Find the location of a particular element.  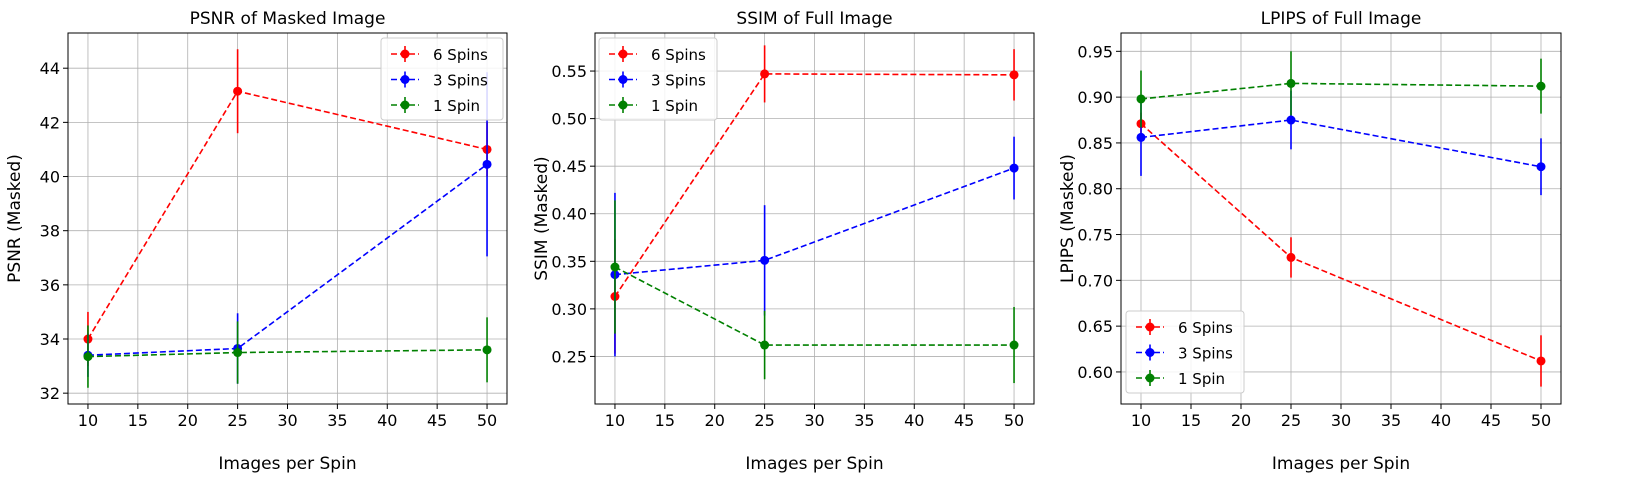

y-tick-label: 34 is located at coordinates (50, 339).